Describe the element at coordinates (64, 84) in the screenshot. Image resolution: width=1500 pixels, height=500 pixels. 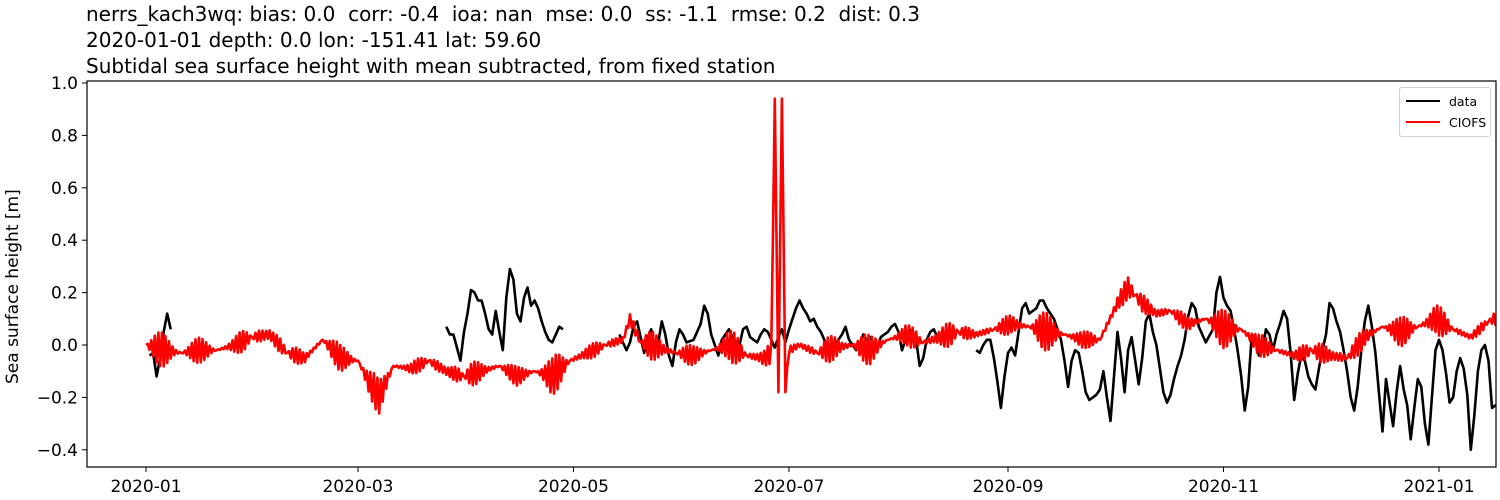
I see `y-tick-label: 1.0` at that location.